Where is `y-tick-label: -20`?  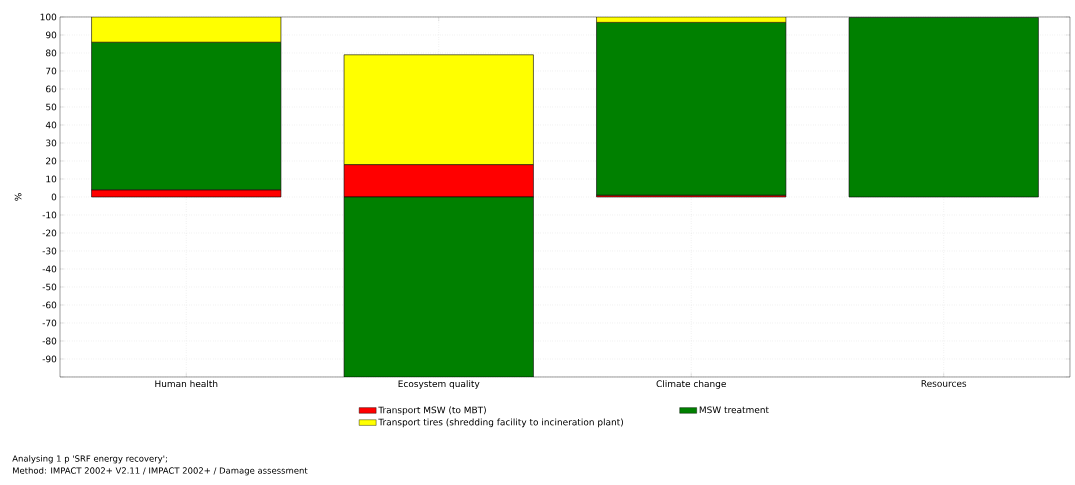 y-tick-label: -20 is located at coordinates (49, 233).